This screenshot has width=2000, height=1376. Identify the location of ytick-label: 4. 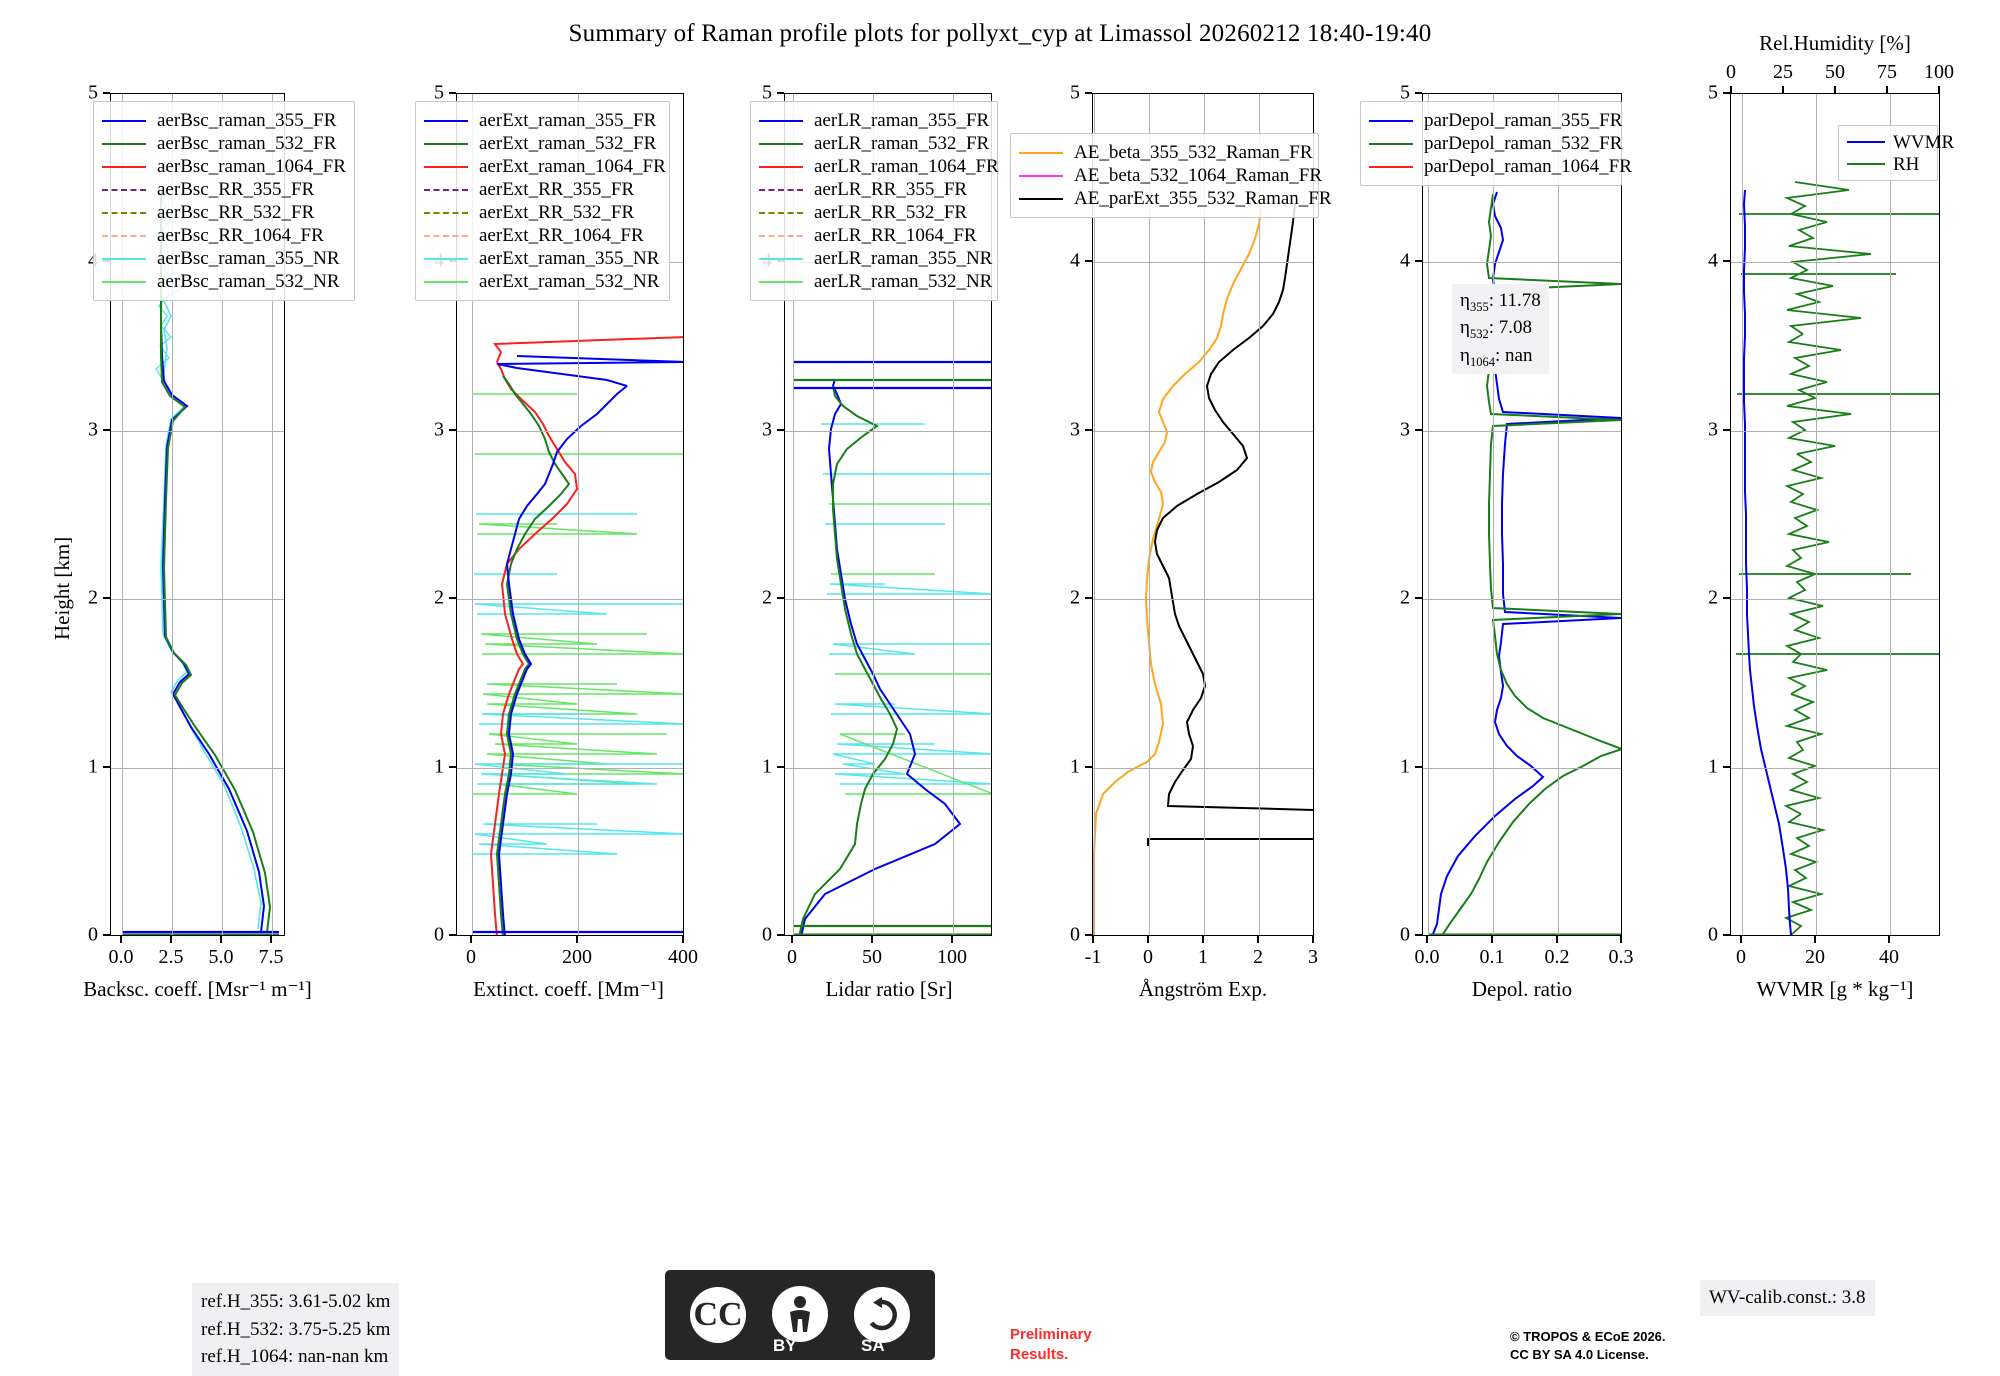
(1713, 260).